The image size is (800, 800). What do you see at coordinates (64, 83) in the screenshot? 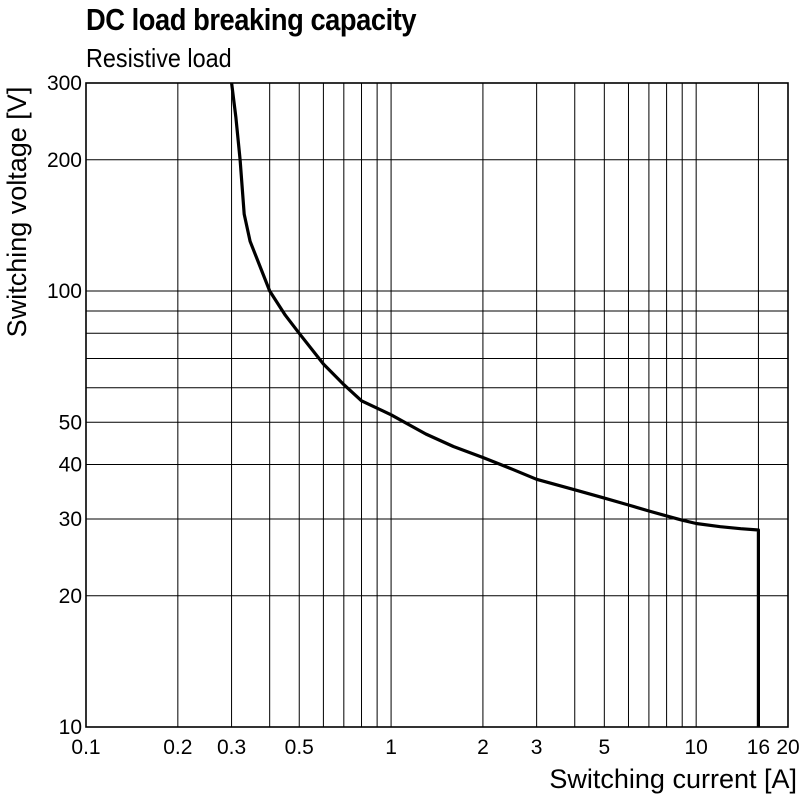
I see `y-tick-label: 300` at bounding box center [64, 83].